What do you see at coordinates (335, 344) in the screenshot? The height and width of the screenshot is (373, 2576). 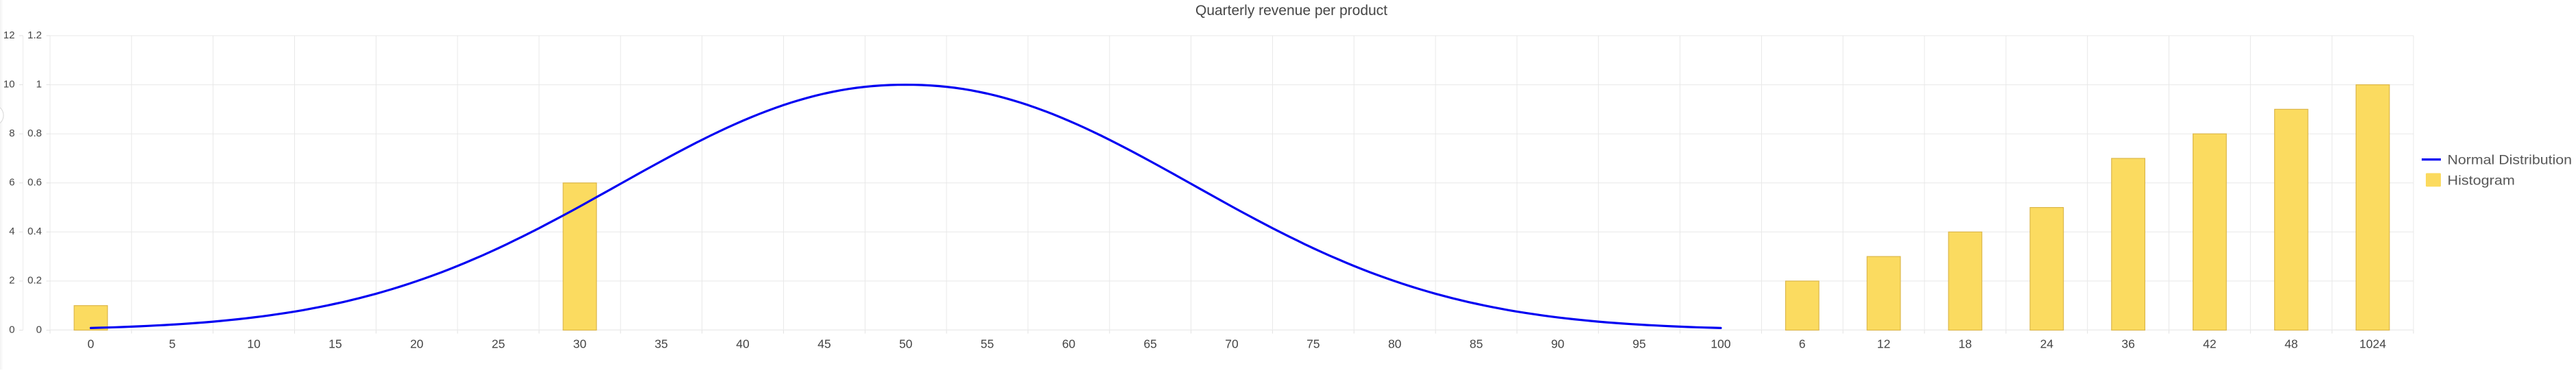 I see `svg-text: 15` at bounding box center [335, 344].